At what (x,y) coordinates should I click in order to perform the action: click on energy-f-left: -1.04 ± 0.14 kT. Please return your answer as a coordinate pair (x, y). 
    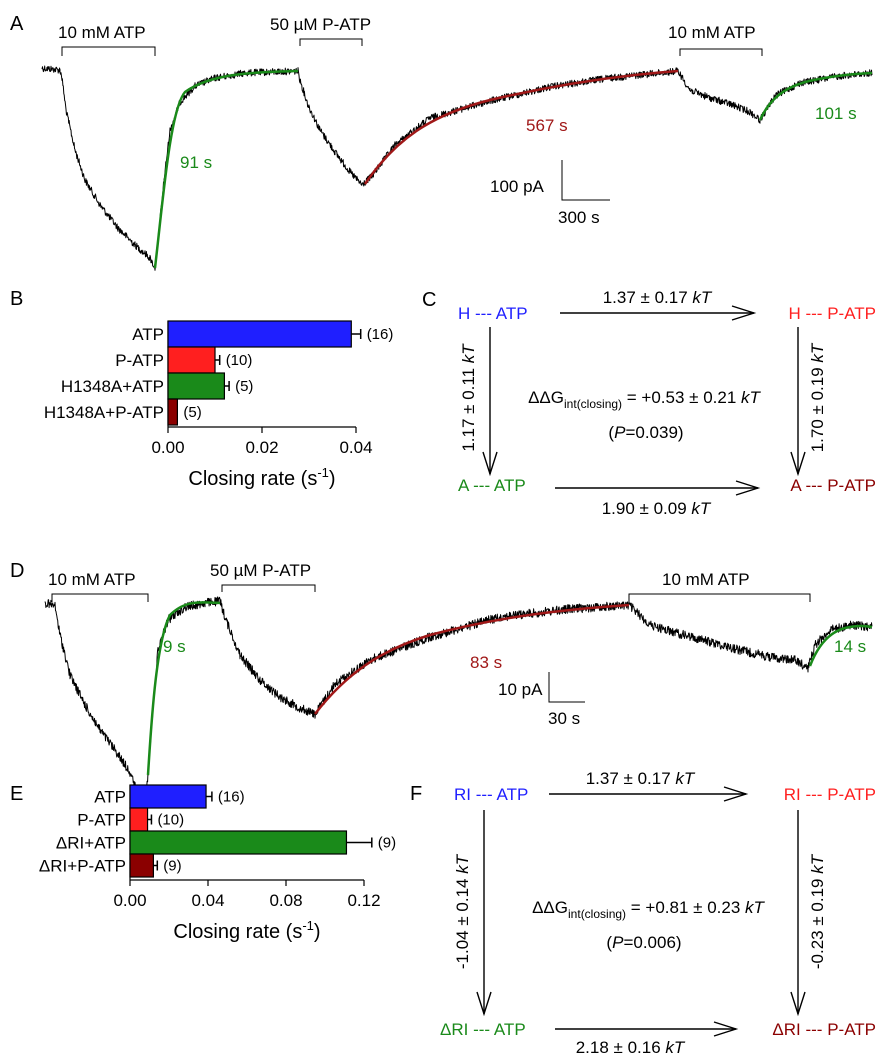
    Looking at the image, I should click on (462, 911).